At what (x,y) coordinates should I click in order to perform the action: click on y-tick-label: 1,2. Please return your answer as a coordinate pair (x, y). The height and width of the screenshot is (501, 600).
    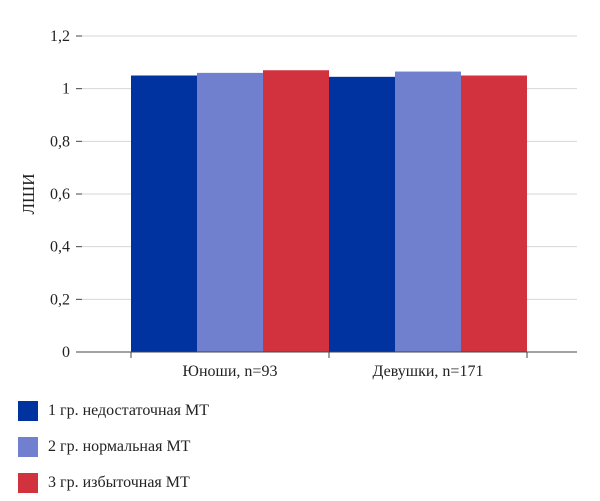
    Looking at the image, I should click on (60, 36).